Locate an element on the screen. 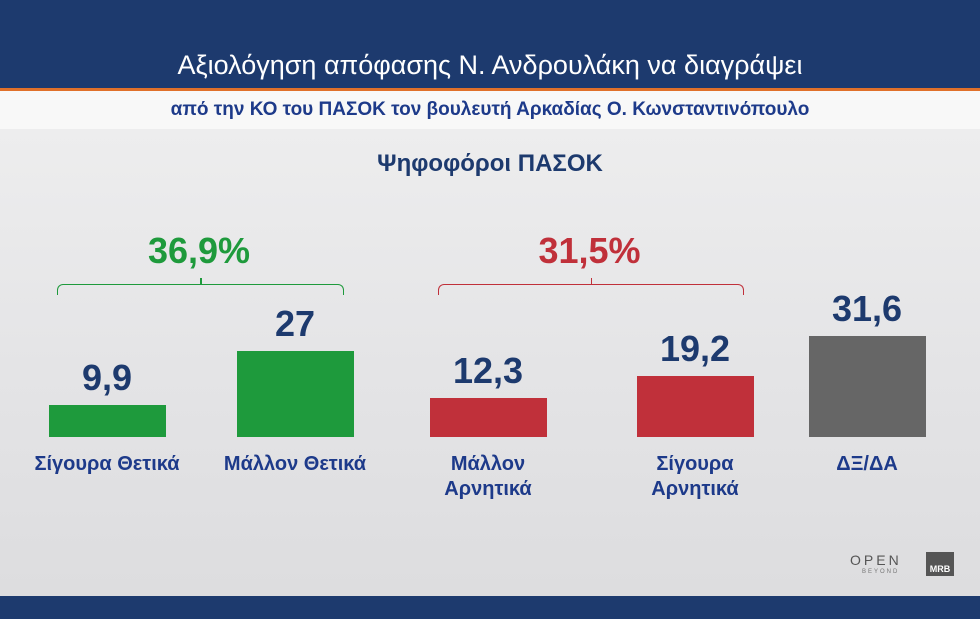 The image size is (980, 619). value-label: 19,2 is located at coordinates (695, 348).